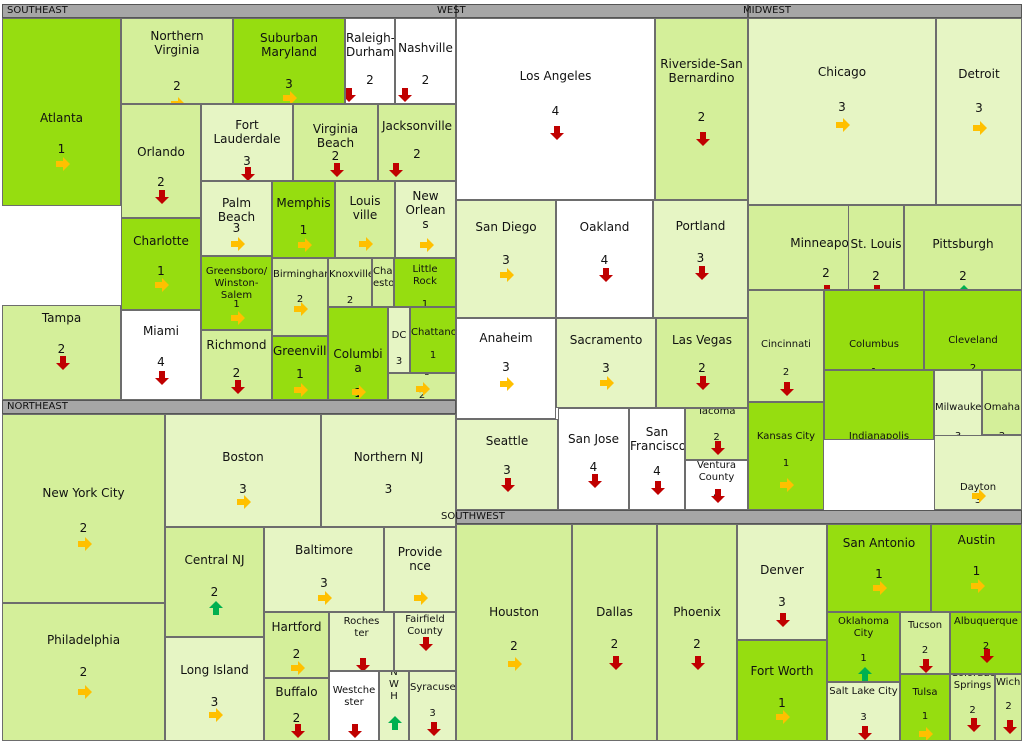 The width and height of the screenshot is (1024, 744). What do you see at coordinates (731, 517) in the screenshot?
I see `region-header: SOUTHWEST` at bounding box center [731, 517].